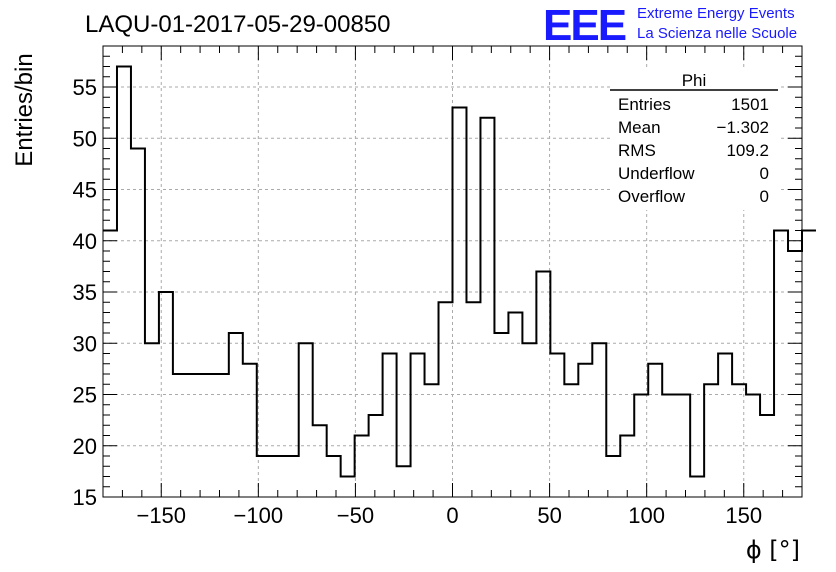  I want to click on y-tick-label: 45, so click(85, 190).